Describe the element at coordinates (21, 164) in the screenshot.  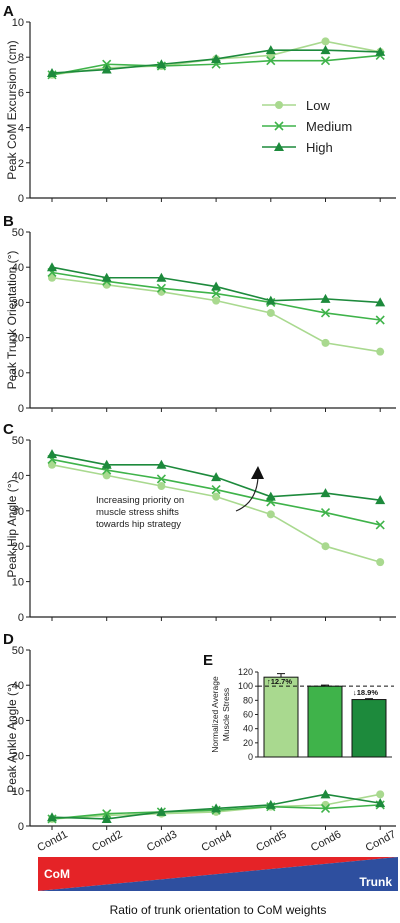
I see `y-tick-label: 2` at that location.